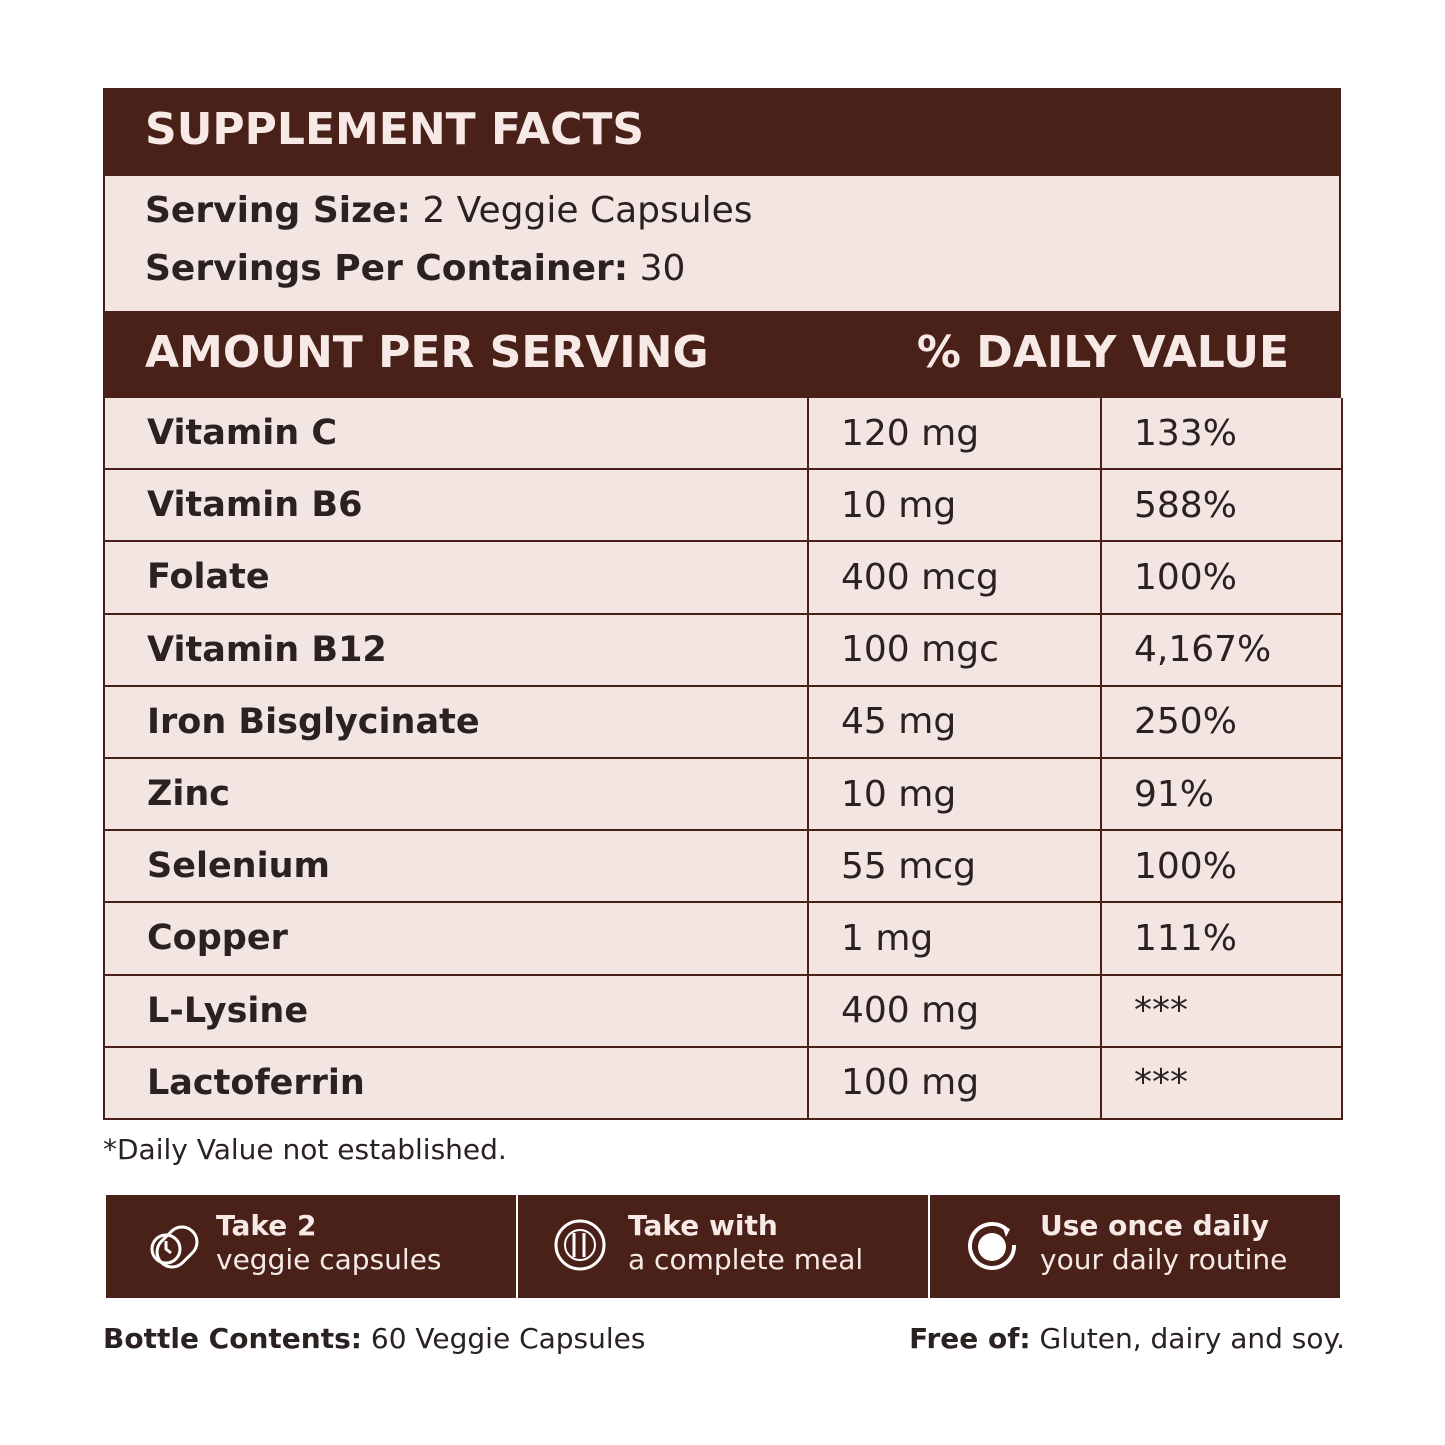 The image size is (1445, 1445). What do you see at coordinates (1192, 1338) in the screenshot?
I see `value: Gluten, dairy and soy.` at bounding box center [1192, 1338].